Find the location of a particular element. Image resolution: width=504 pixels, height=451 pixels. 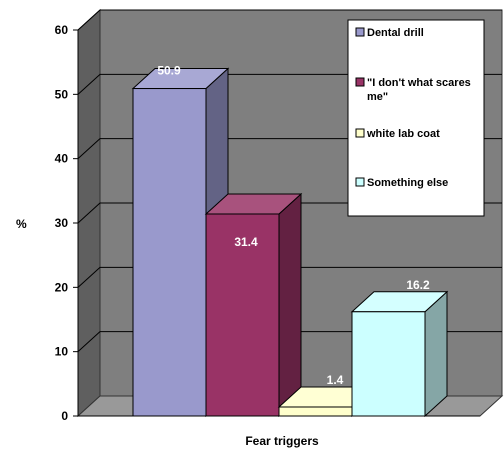

legend-label: "I don't what scares is located at coordinates (419, 83).